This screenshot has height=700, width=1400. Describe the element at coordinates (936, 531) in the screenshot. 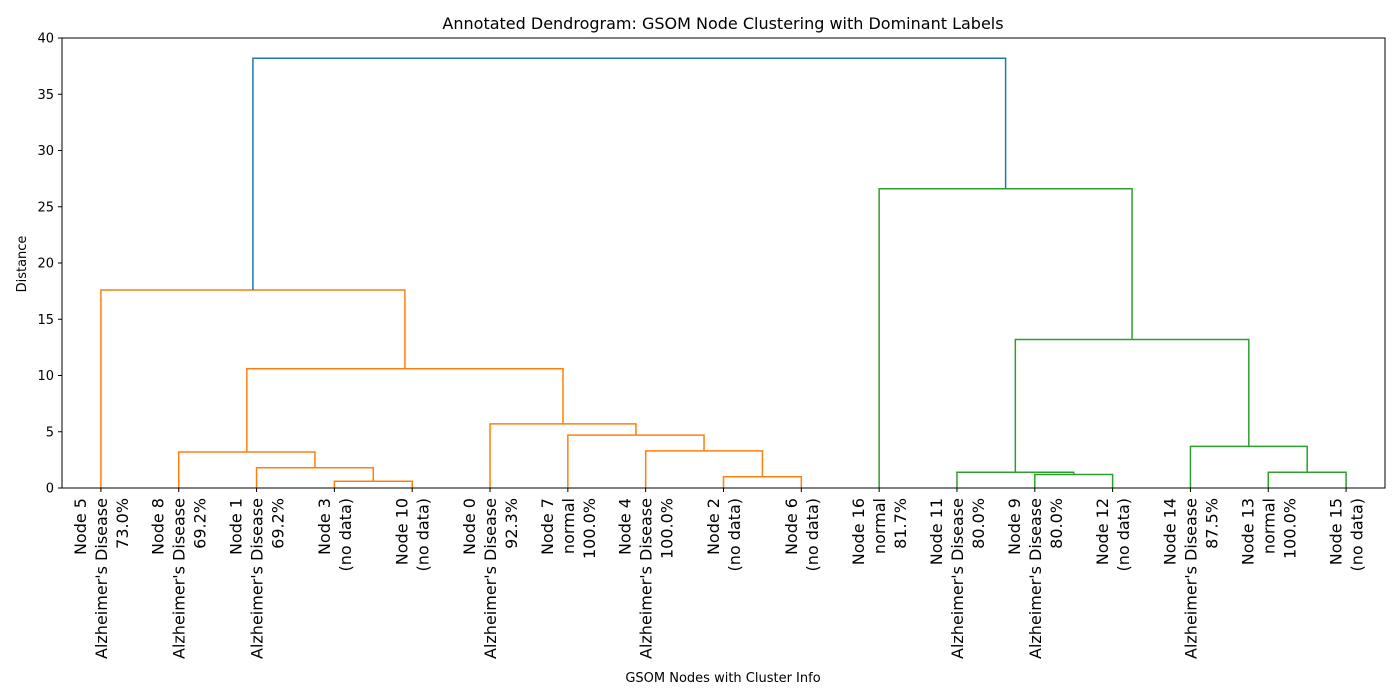

I see `leaf-label-line: Node 11` at that location.